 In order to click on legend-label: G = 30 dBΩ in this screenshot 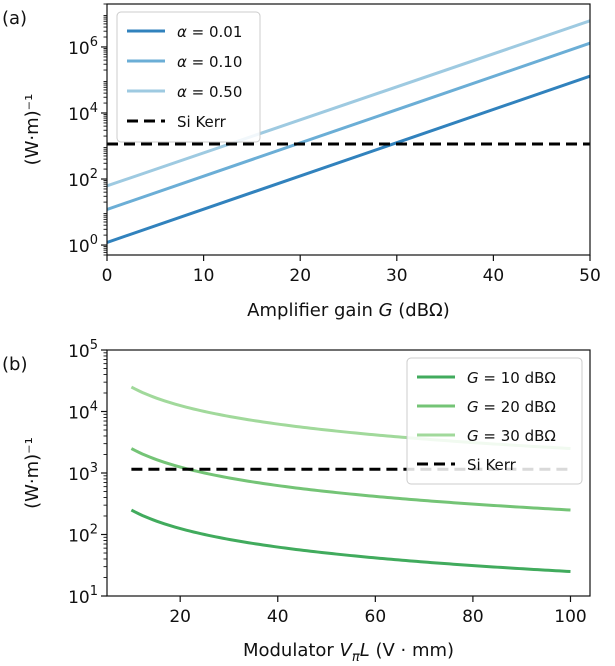, I will do `click(511, 436)`.